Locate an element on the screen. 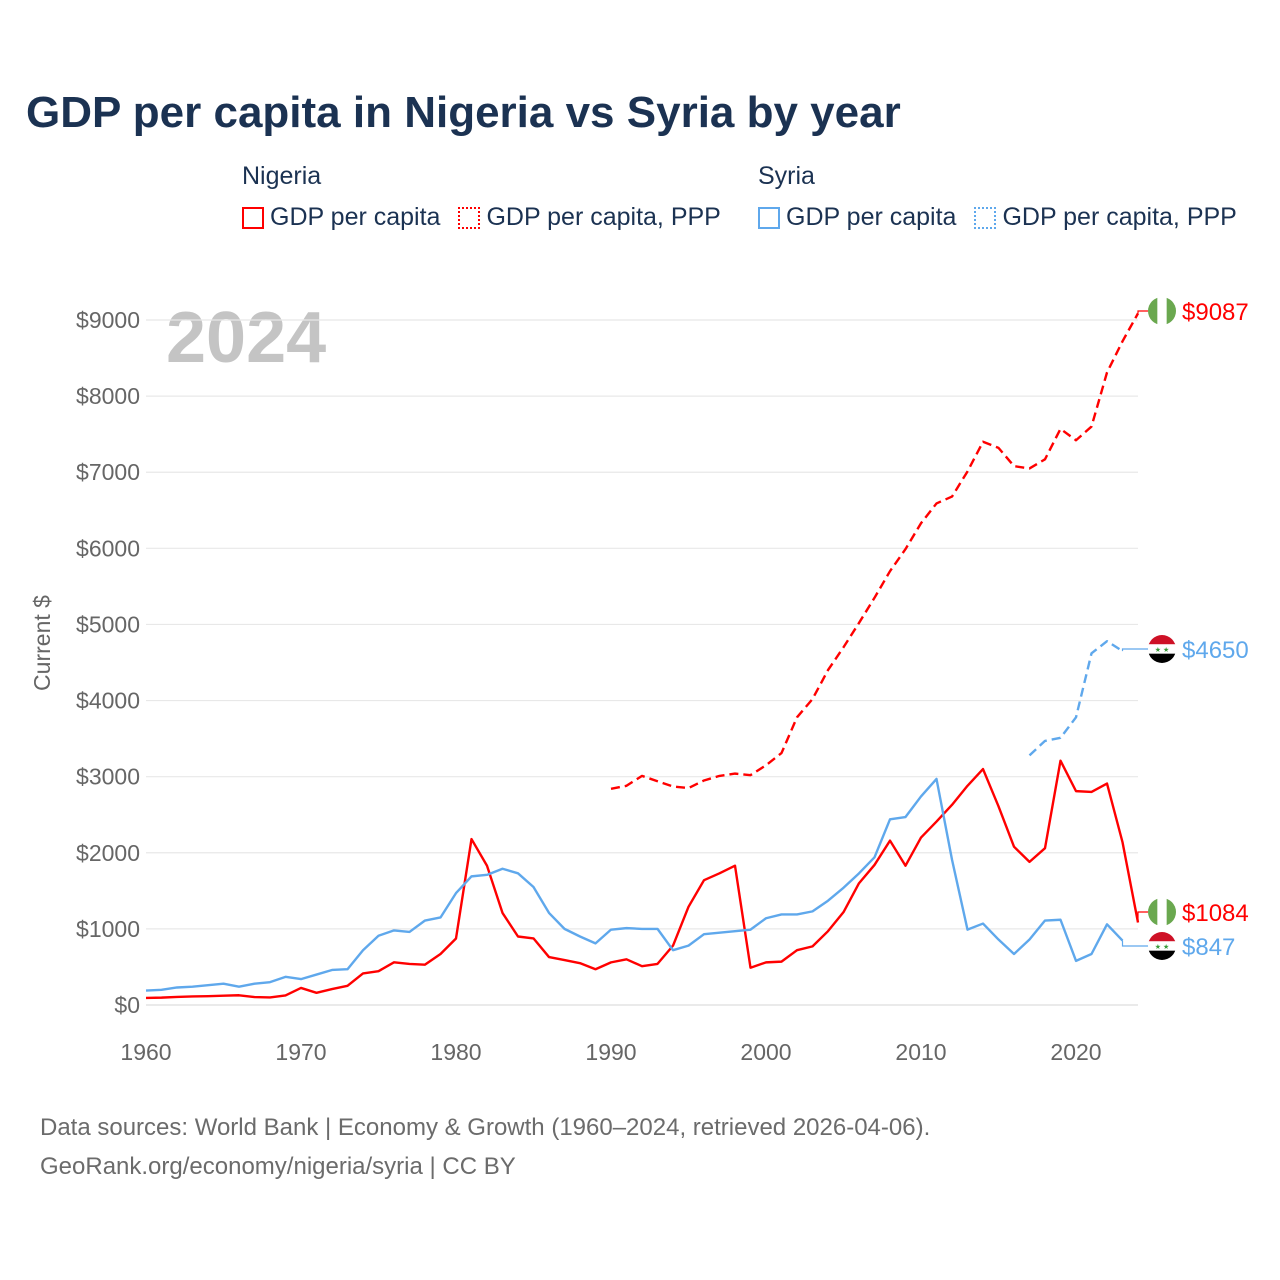 This screenshot has width=1280, height=1280. x-tick-label: 2020 is located at coordinates (1075, 1052).